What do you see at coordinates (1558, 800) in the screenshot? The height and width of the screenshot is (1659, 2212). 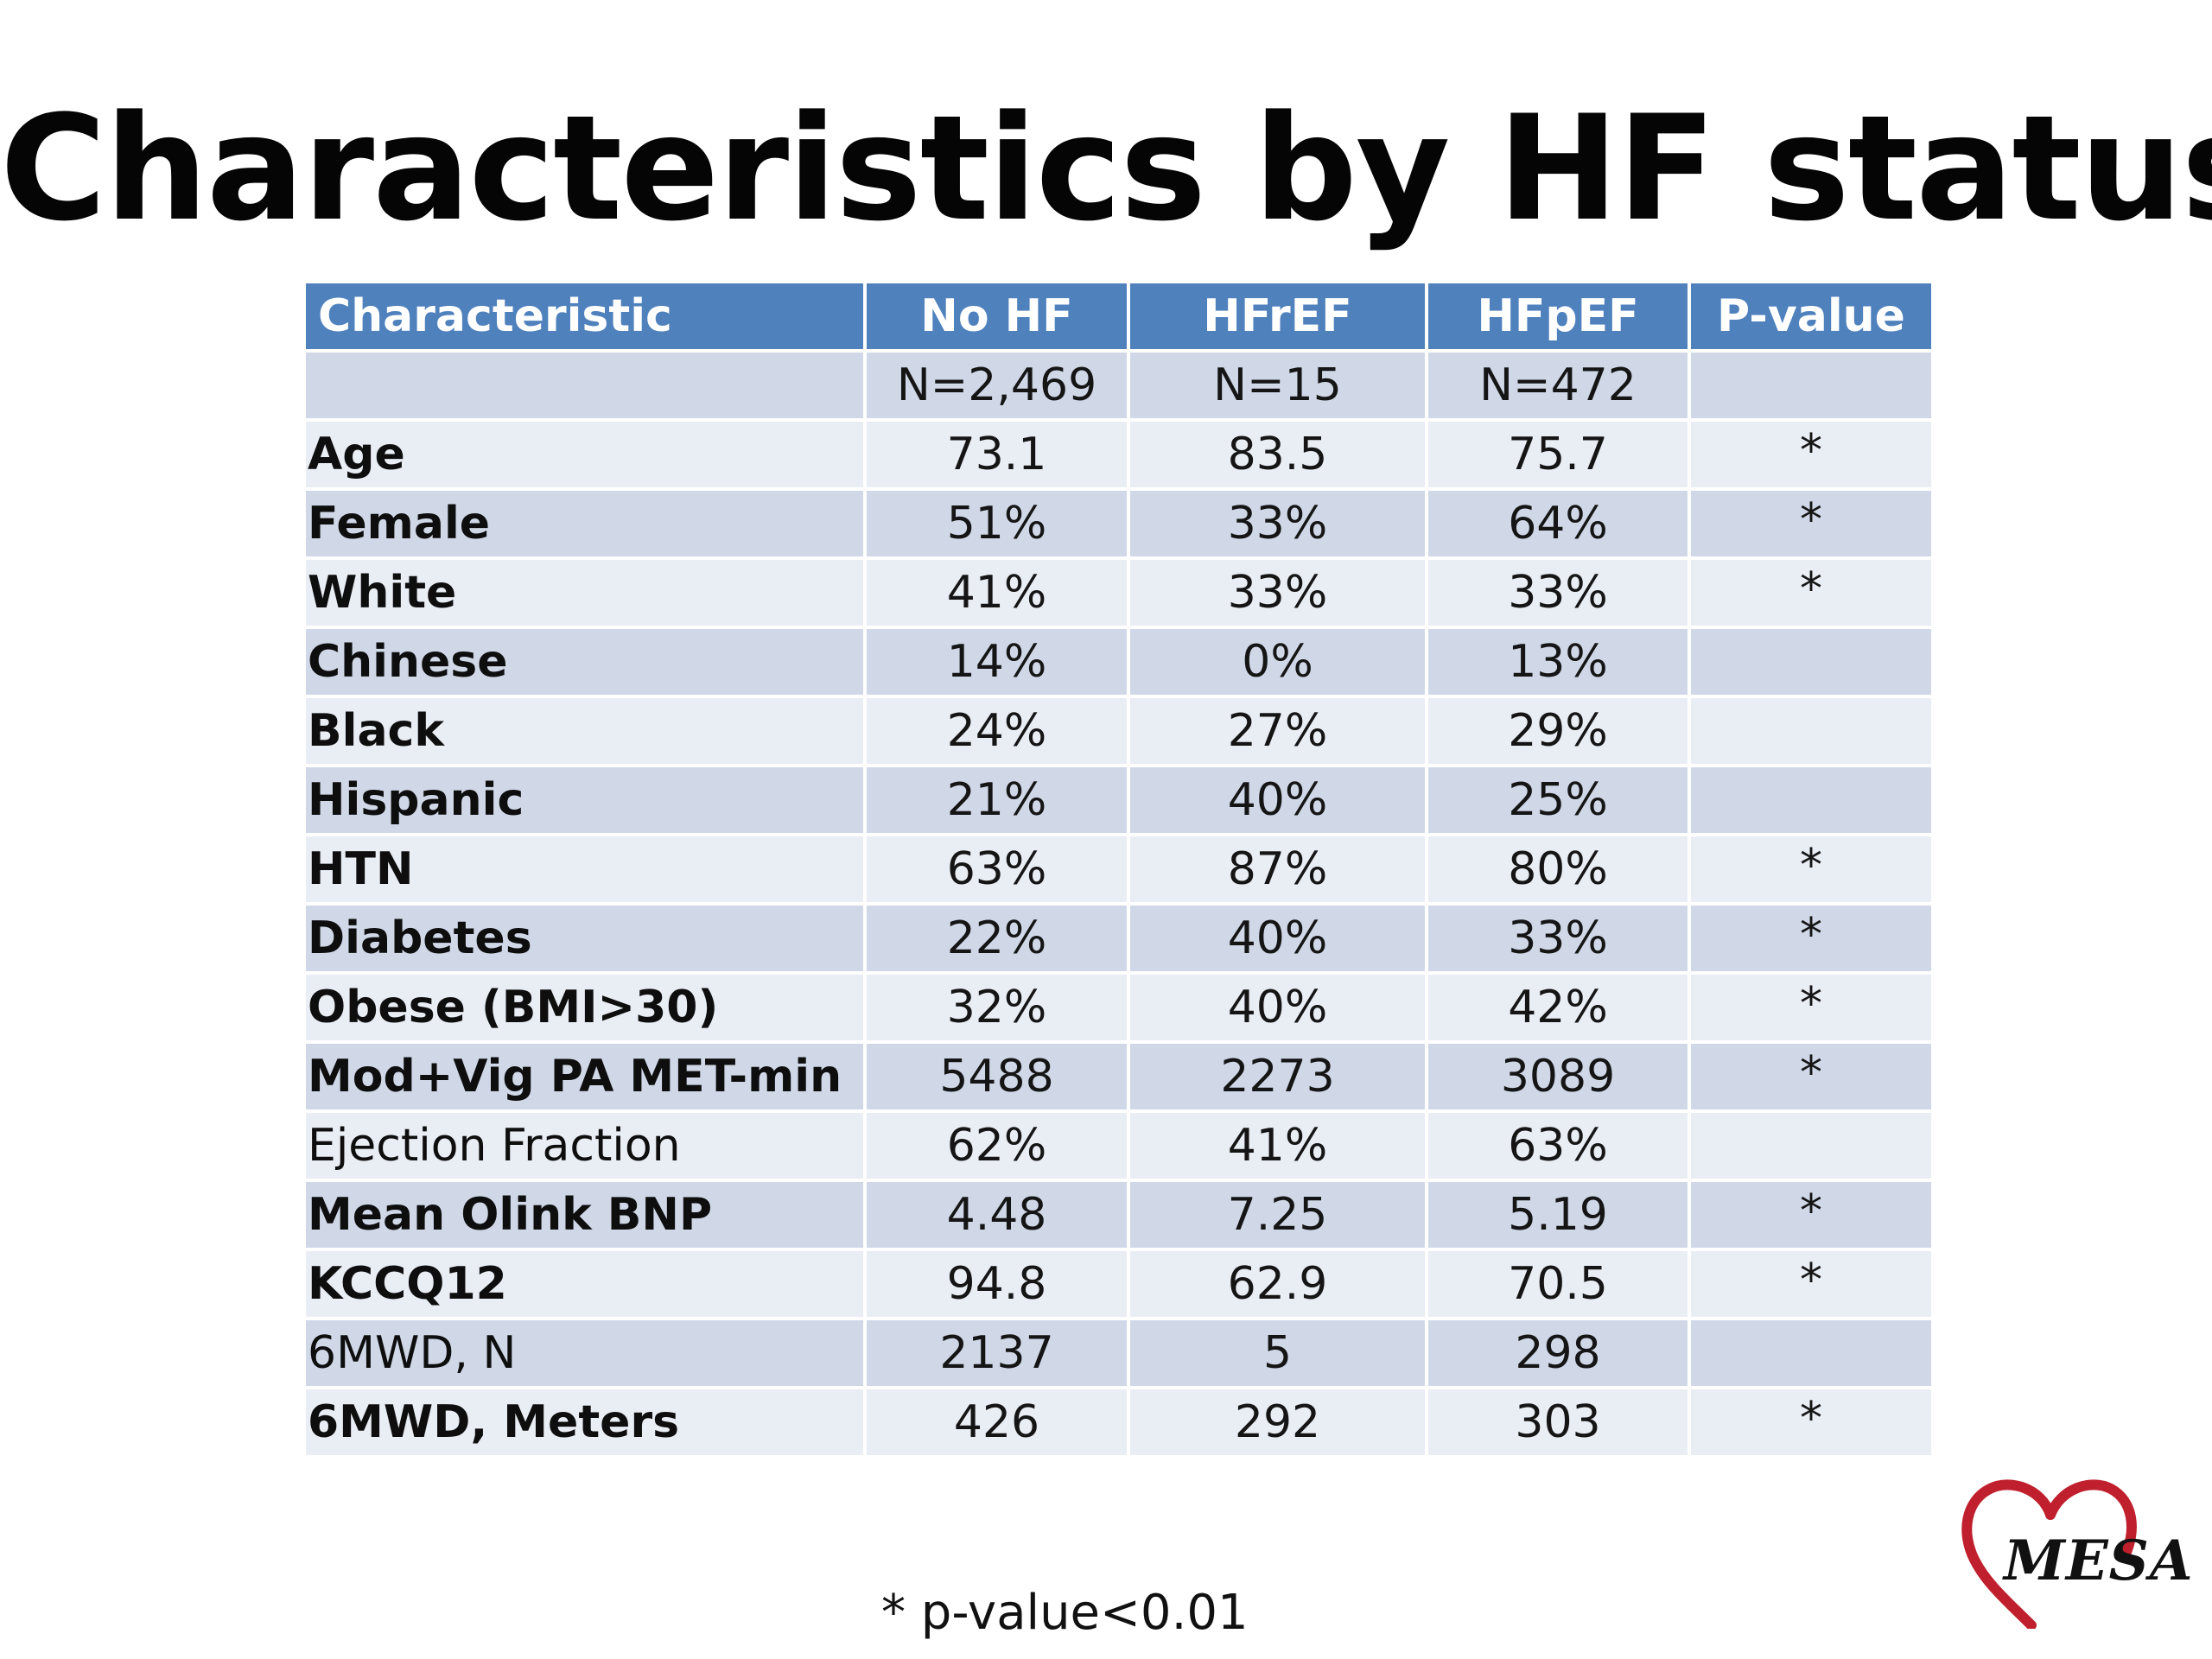 I see `cell-hfpef: 25%` at bounding box center [1558, 800].